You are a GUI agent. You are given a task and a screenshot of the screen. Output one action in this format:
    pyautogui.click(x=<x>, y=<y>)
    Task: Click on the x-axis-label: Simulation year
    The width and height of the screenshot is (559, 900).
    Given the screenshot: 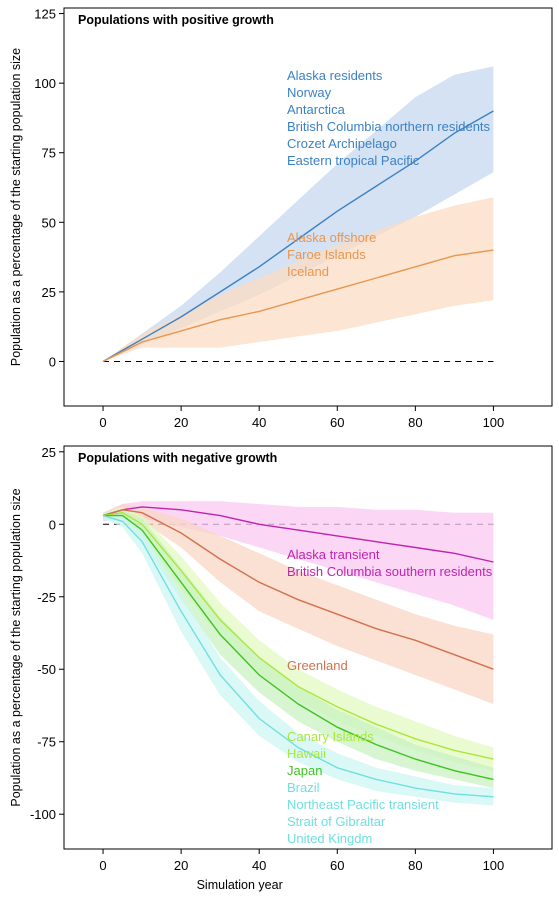 What is the action you would take?
    pyautogui.click(x=240, y=885)
    